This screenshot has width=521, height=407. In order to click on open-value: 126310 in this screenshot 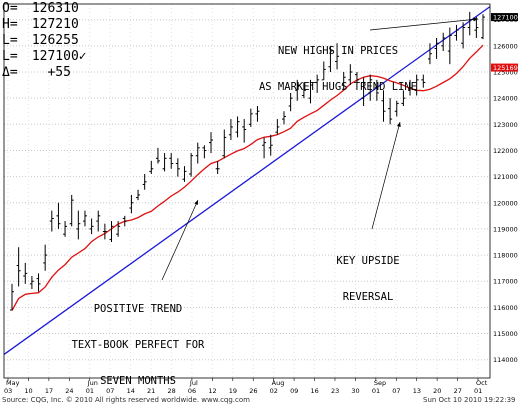, I will do `click(55, 8)`.